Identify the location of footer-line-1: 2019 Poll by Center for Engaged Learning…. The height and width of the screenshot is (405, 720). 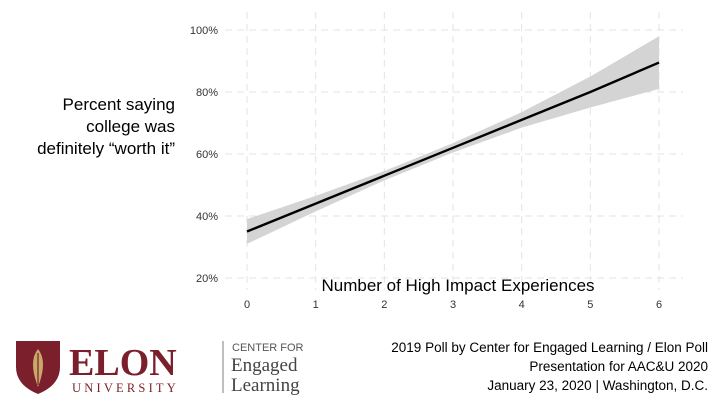
(549, 347).